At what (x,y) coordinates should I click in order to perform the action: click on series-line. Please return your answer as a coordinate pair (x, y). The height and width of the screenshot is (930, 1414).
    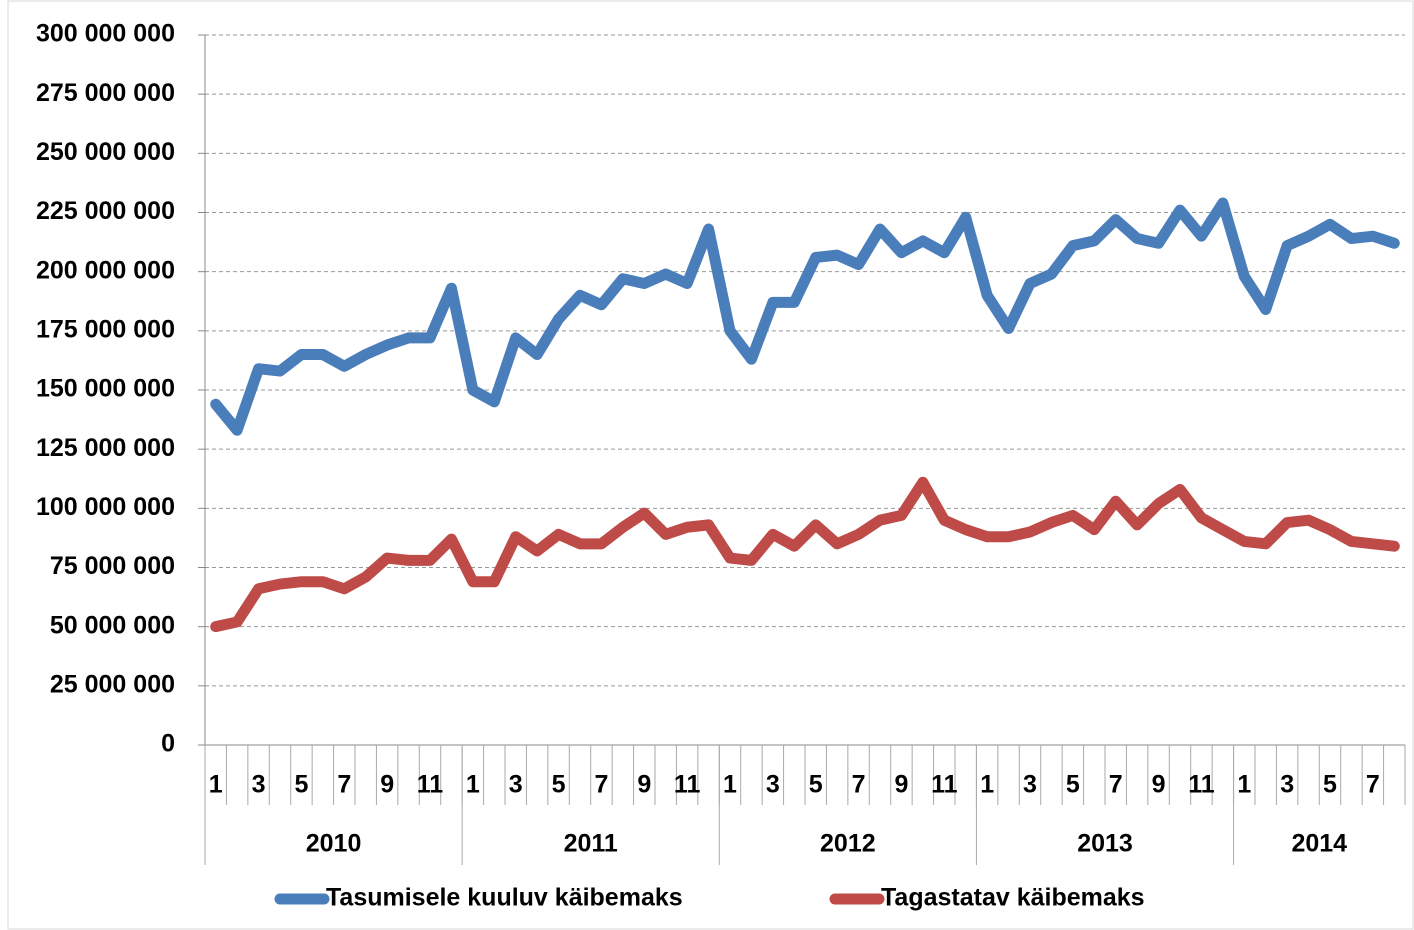
    Looking at the image, I should click on (805, 554).